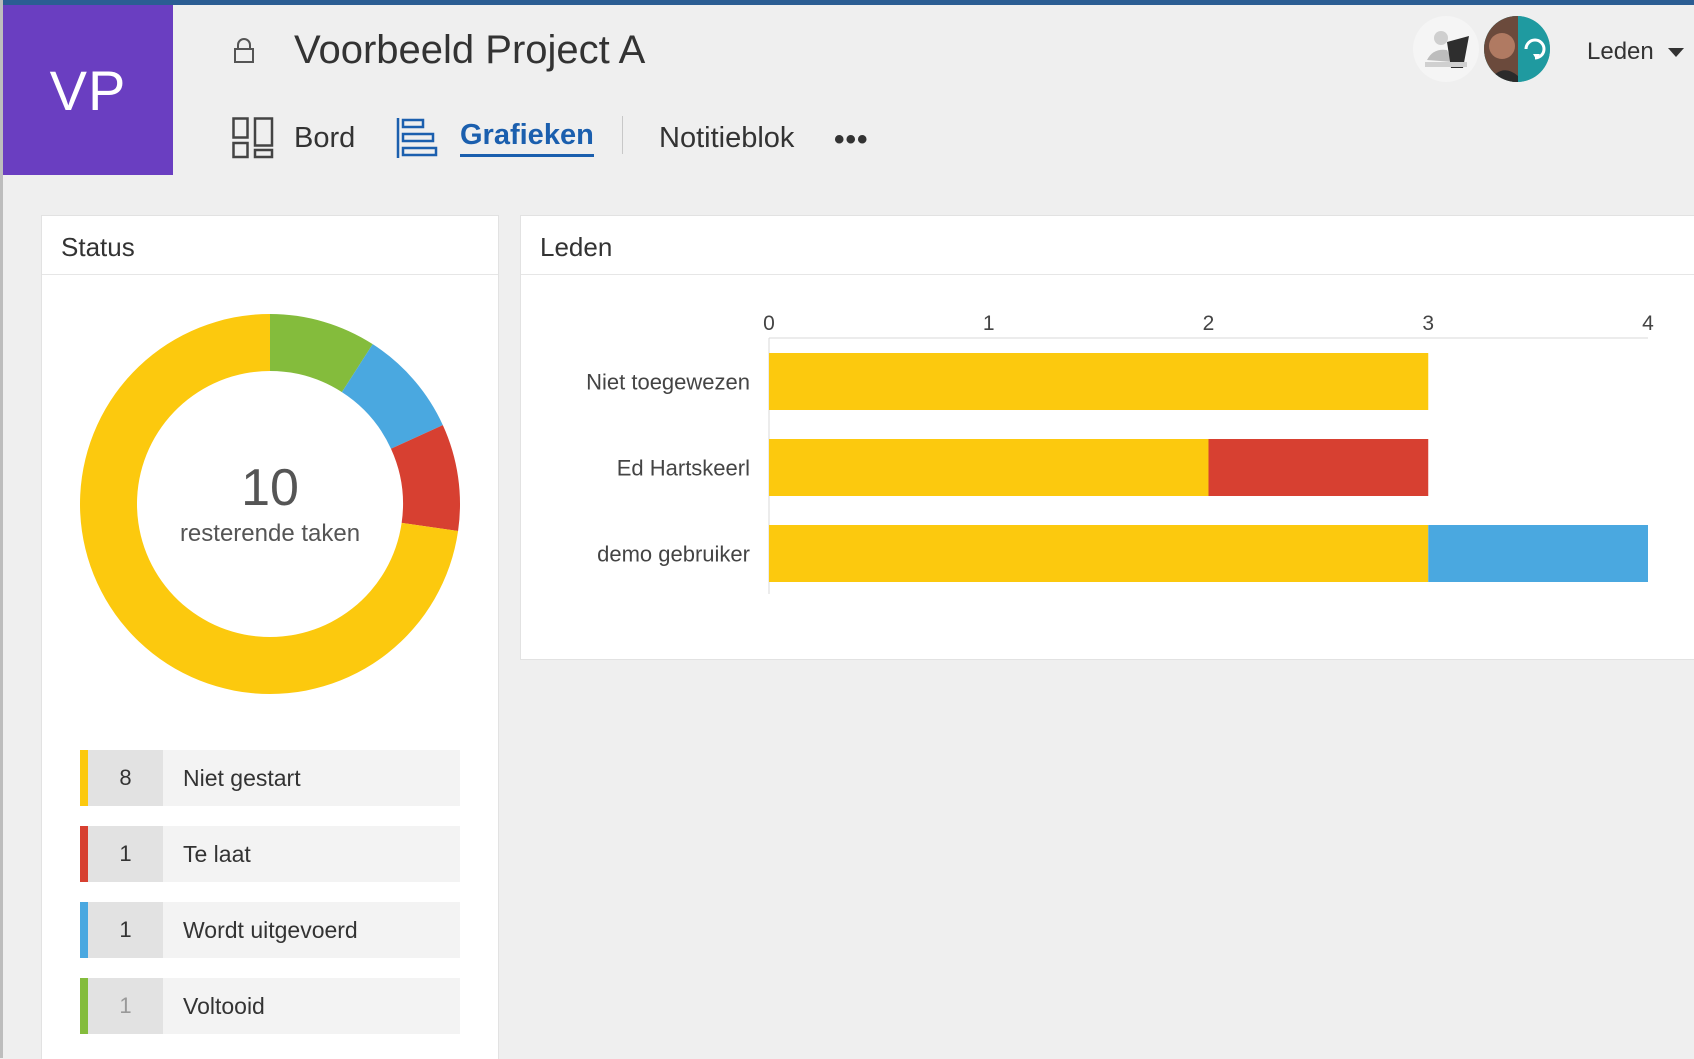 The image size is (1694, 1059). Describe the element at coordinates (321, 353) in the screenshot. I see `donut-slice-voltooid` at that location.